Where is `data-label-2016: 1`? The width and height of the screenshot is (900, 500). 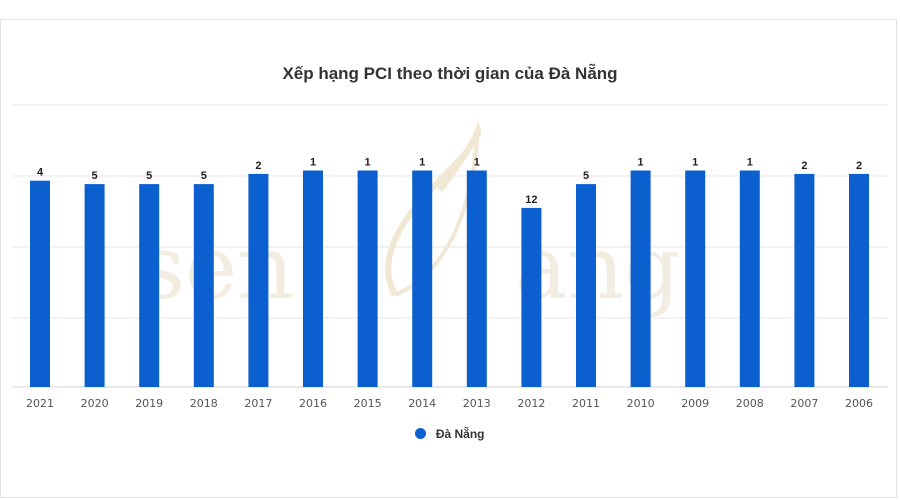 data-label-2016: 1 is located at coordinates (313, 163).